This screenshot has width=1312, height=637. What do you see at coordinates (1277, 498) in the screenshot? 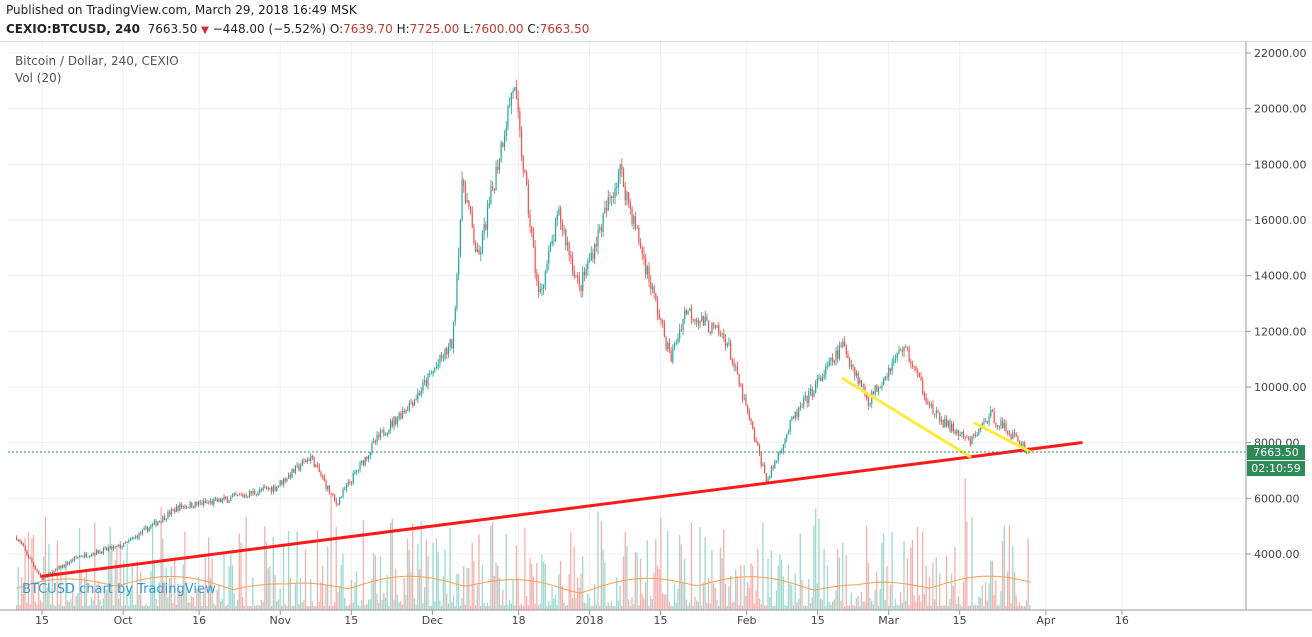
I see `y-tick-label: 6000.00` at bounding box center [1277, 498].